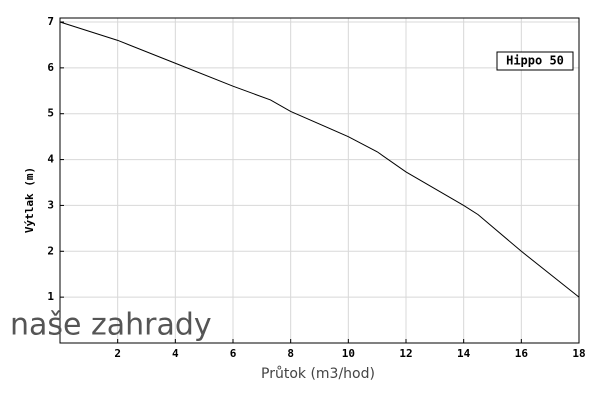  I want to click on x-tick-label: 8, so click(290, 353).